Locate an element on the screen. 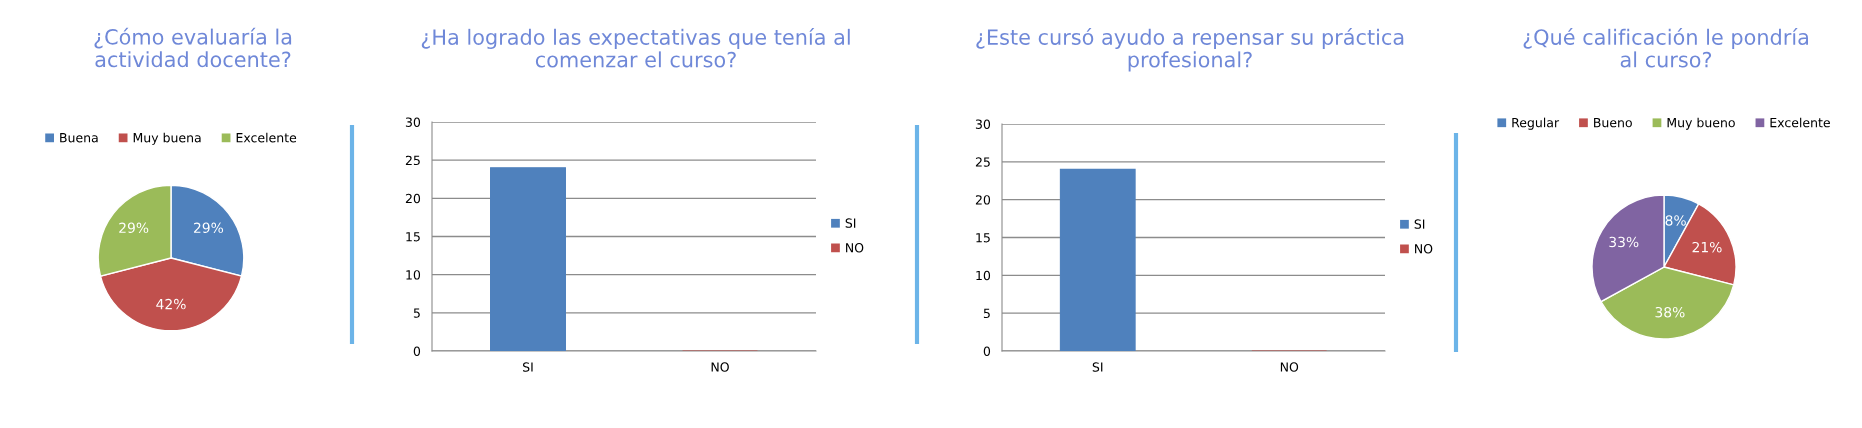  chart-title: ¿Qué calificación le pondría al curso? is located at coordinates (1666, 48).